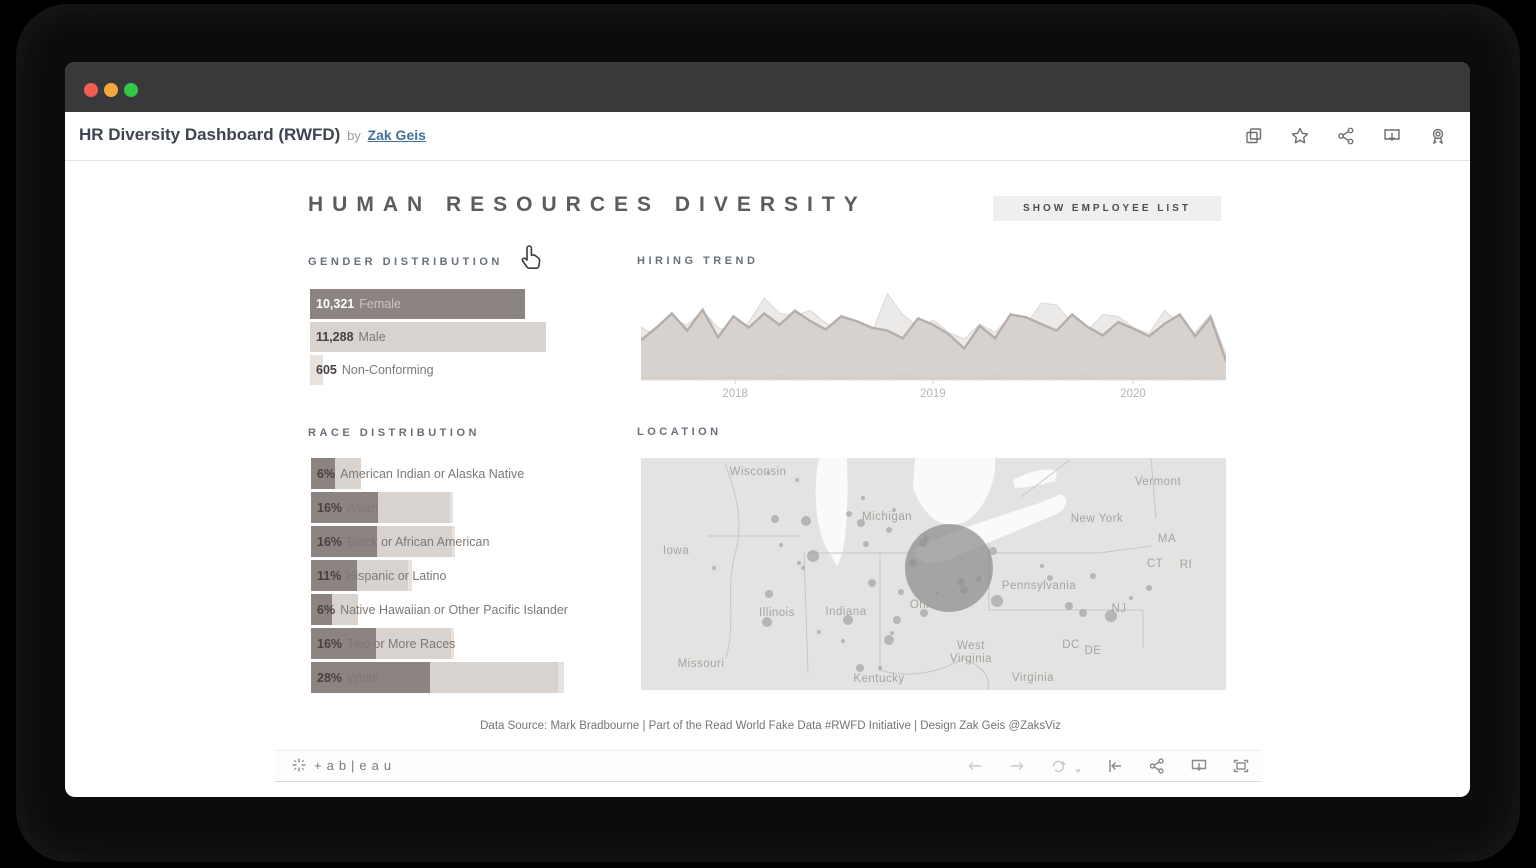 The image size is (1536, 868). I want to click on state-label: Wisconsin, so click(758, 472).